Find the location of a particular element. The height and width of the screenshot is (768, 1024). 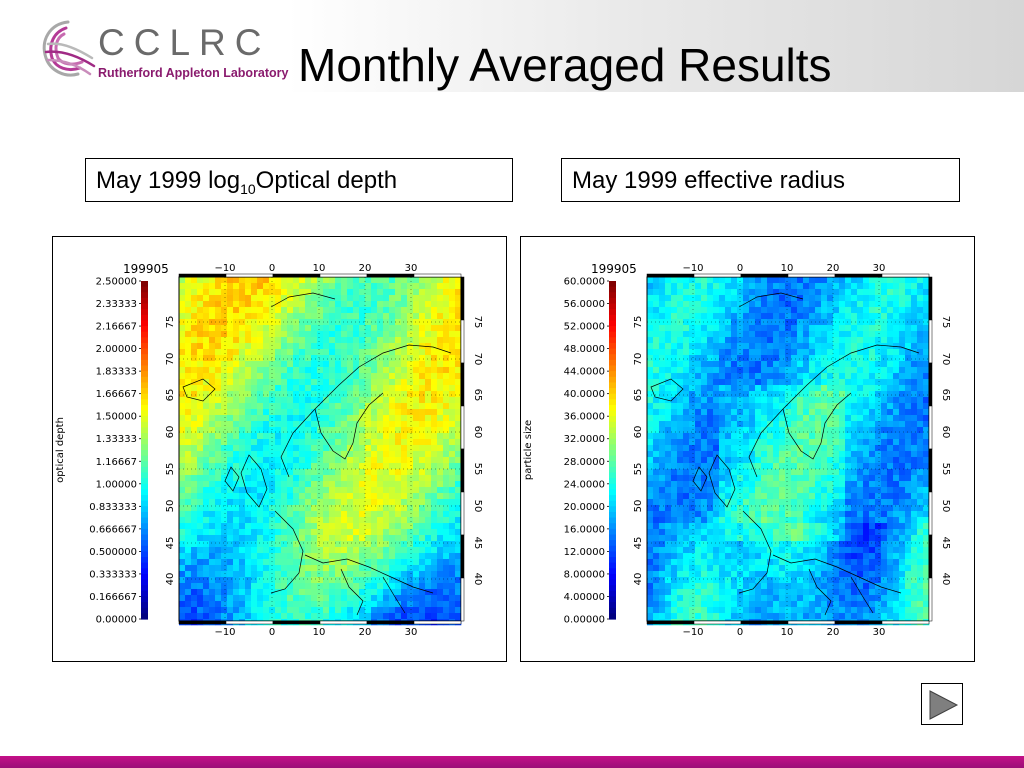

colorbar-tick-label: 1.00000 is located at coordinates (116, 484).